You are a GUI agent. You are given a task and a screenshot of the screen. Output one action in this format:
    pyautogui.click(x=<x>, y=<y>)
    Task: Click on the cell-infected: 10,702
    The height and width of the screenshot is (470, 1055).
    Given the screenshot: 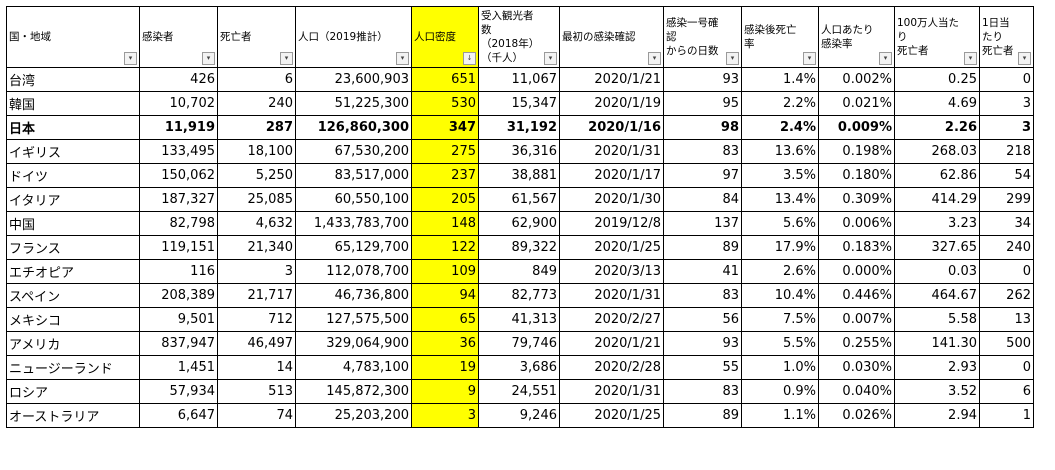 What is the action you would take?
    pyautogui.click(x=178, y=103)
    